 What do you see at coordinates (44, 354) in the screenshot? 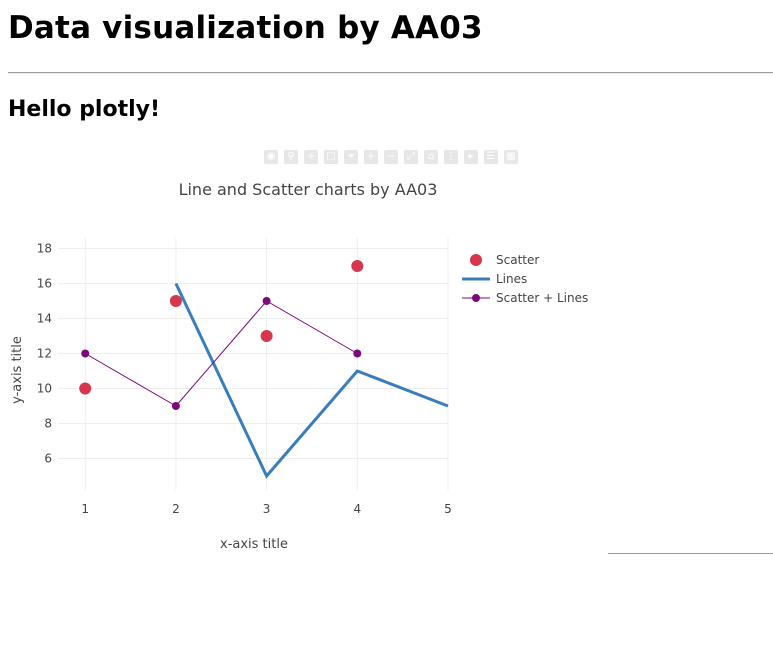
I see `y-tick-label: 12` at bounding box center [44, 354].